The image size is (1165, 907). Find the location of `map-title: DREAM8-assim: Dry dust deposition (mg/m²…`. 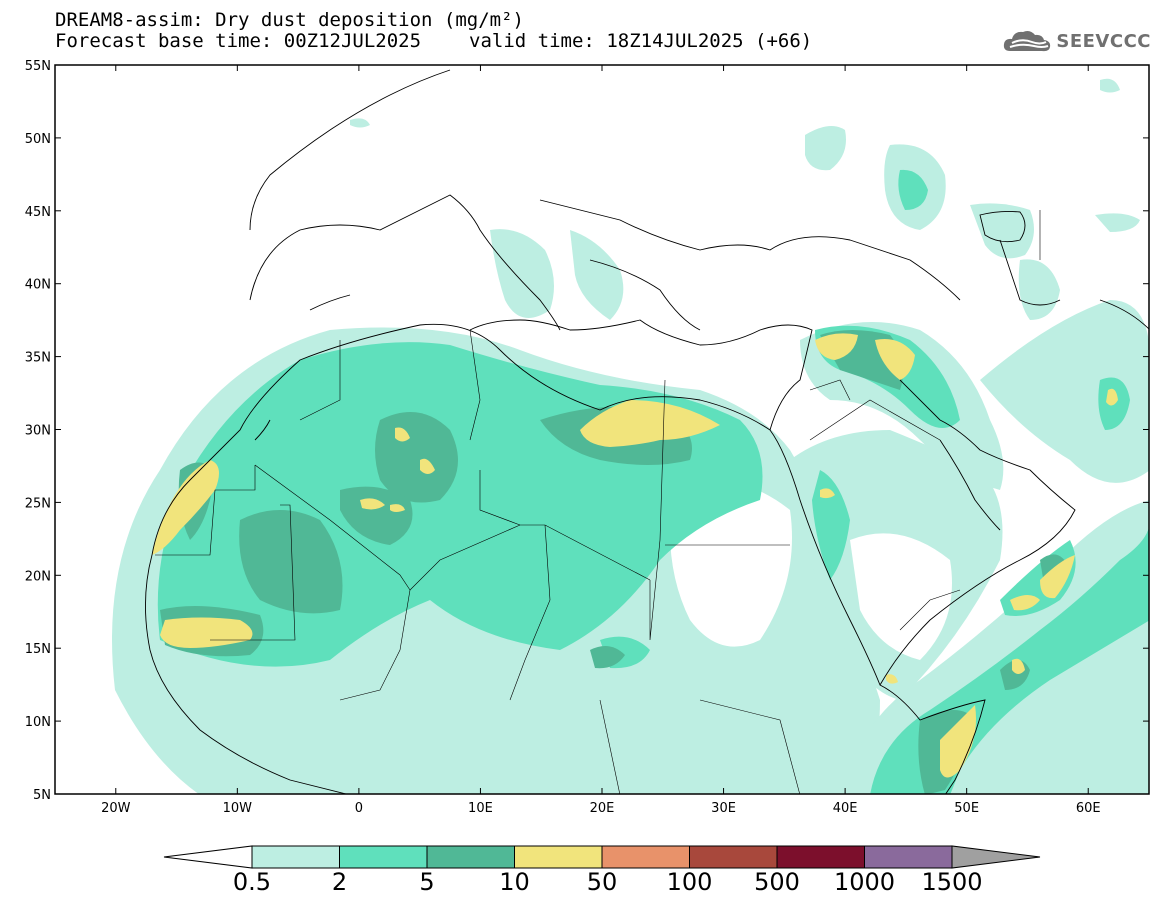

map-title: DREAM8-assim: Dry dust deposition (mg/m²… is located at coordinates (289, 20).